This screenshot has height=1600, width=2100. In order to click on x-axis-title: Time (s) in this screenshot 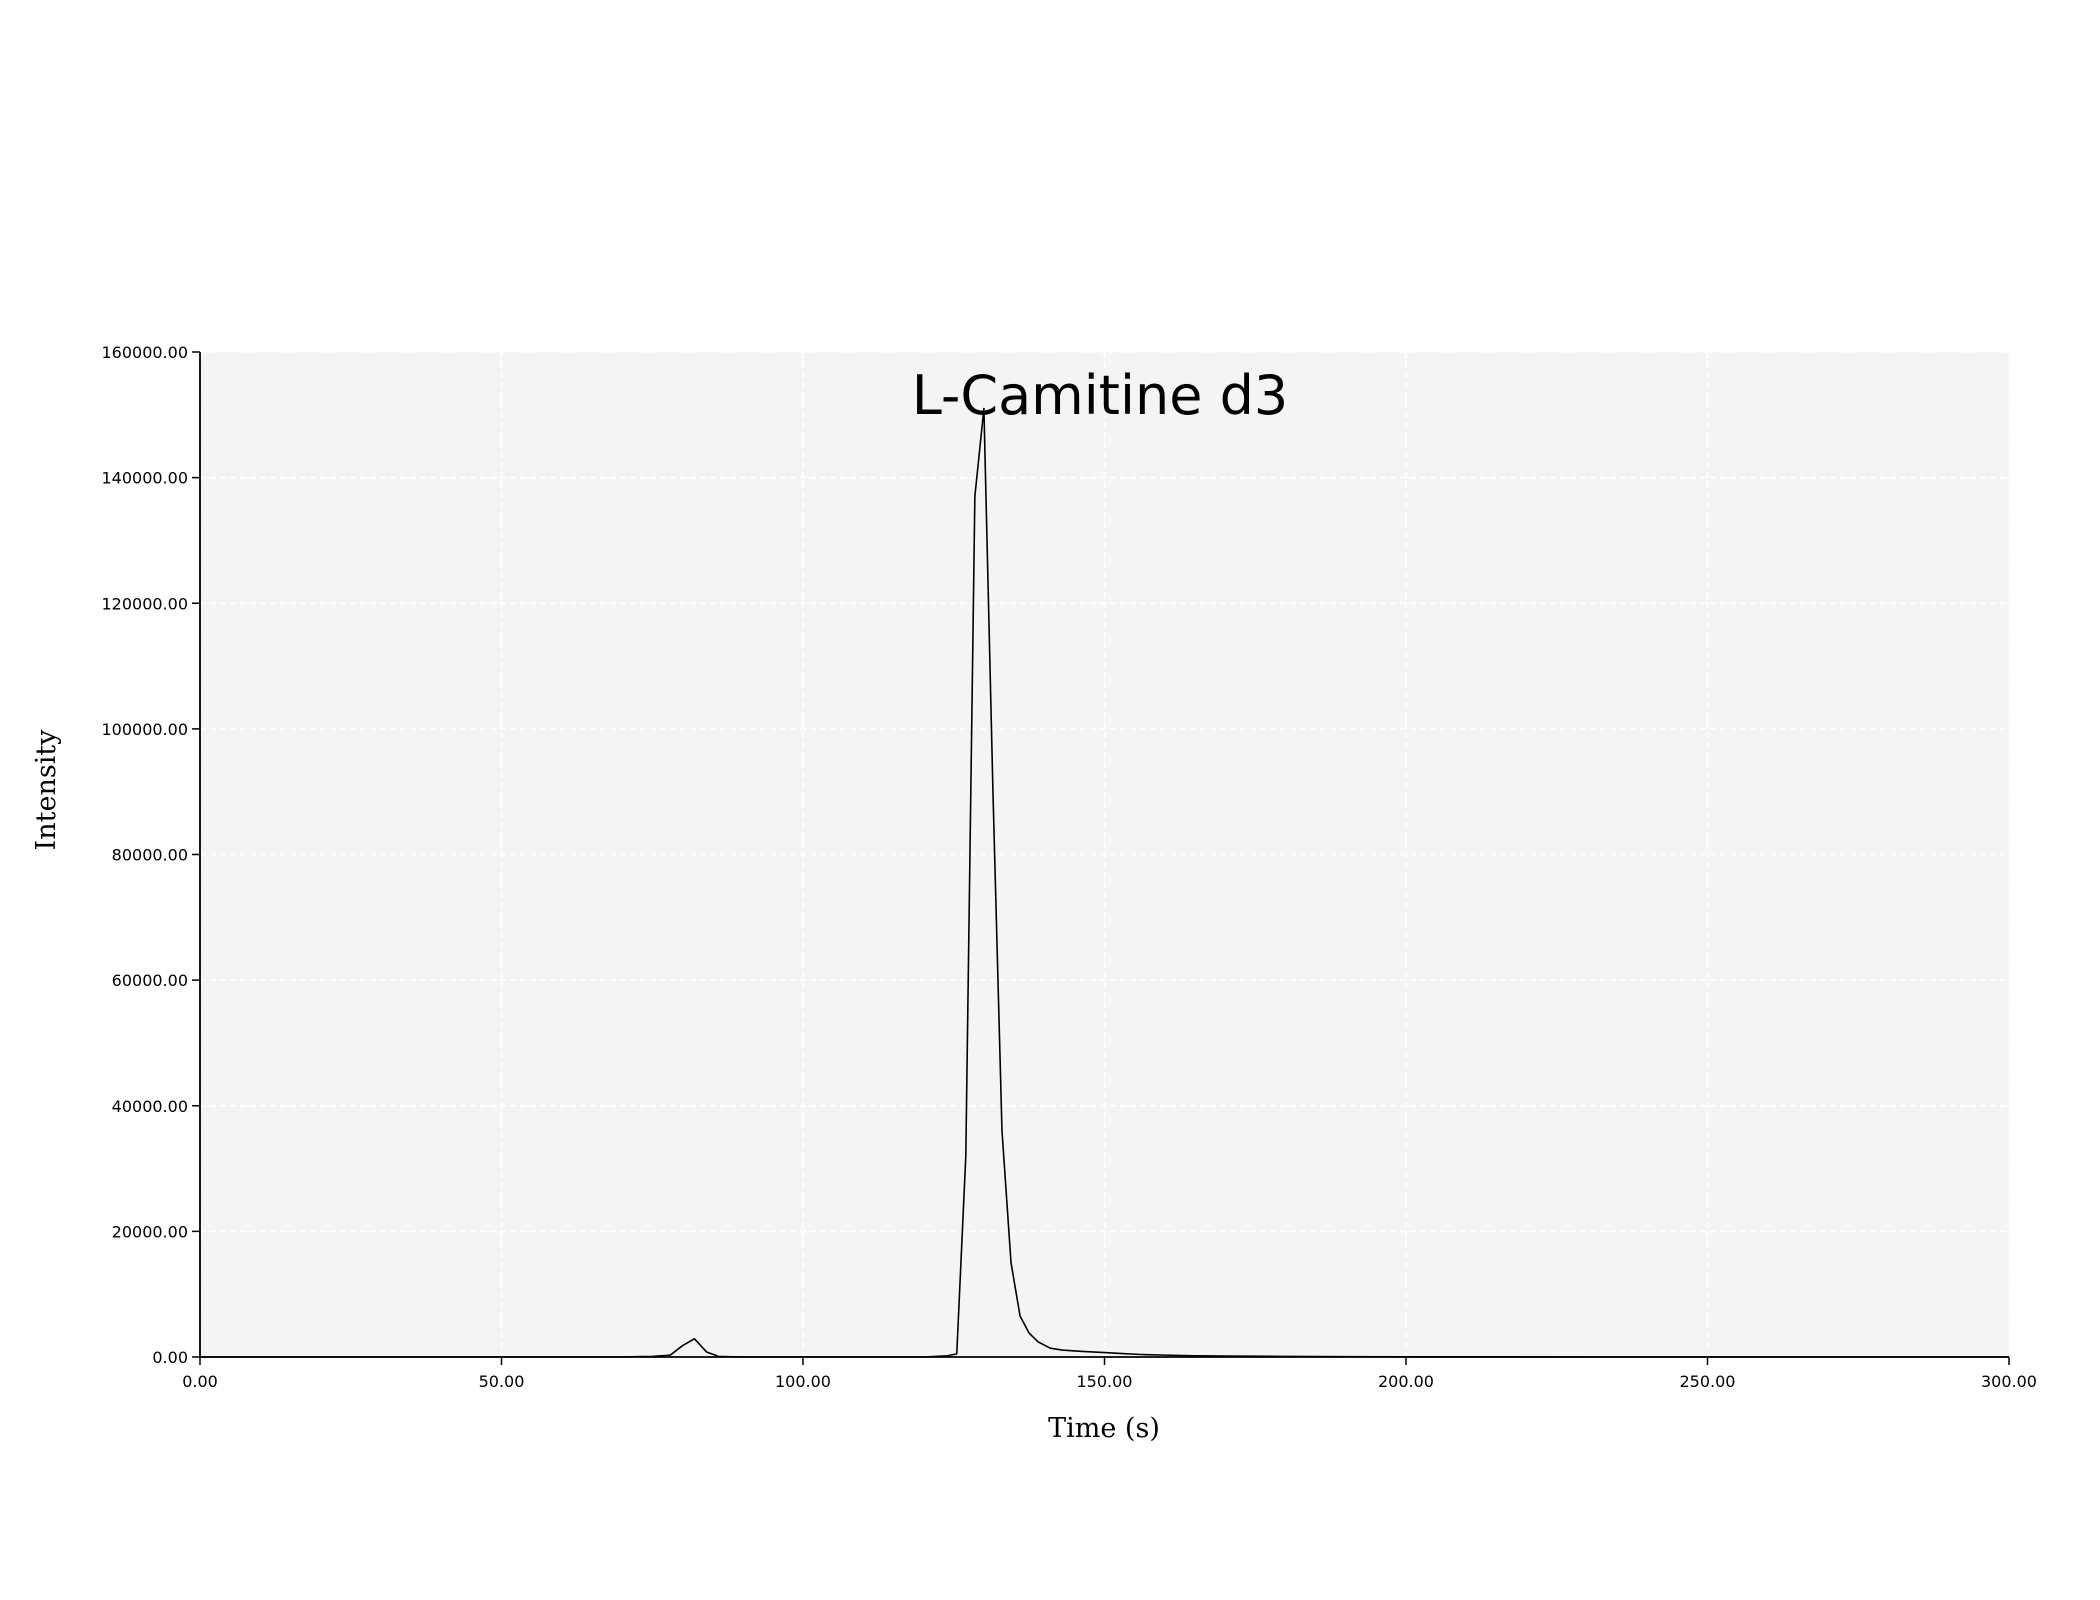, I will do `click(1104, 1428)`.